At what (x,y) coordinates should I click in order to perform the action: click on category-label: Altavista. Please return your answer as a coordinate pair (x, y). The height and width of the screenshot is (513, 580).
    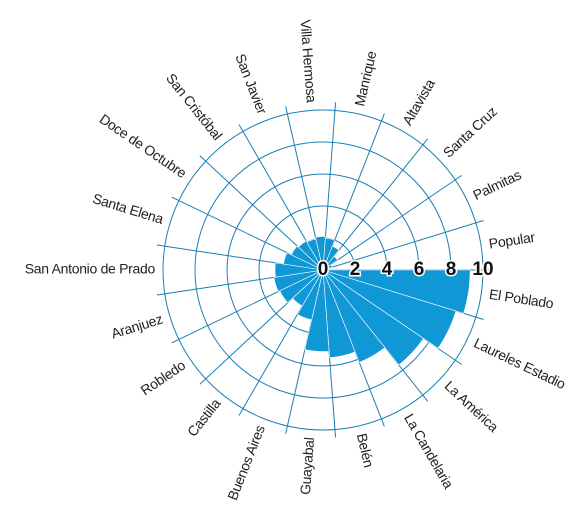
    Looking at the image, I should click on (418, 102).